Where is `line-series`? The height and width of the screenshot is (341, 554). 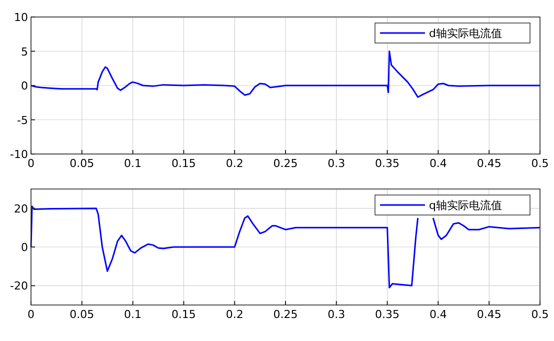 line-series is located at coordinates (285, 74).